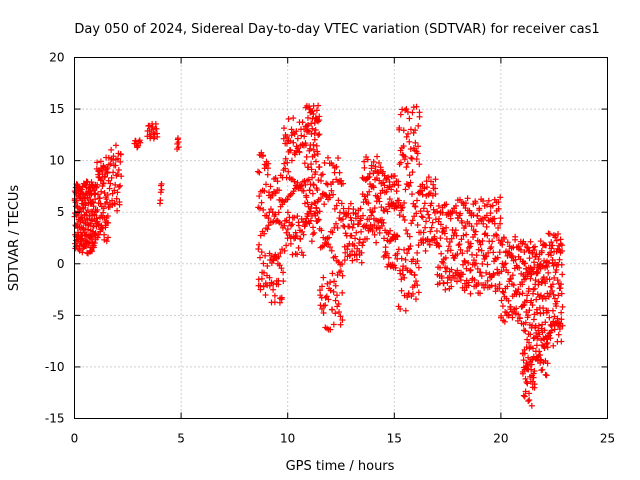 The height and width of the screenshot is (480, 640). I want to click on x-tick-label: 5, so click(181, 439).